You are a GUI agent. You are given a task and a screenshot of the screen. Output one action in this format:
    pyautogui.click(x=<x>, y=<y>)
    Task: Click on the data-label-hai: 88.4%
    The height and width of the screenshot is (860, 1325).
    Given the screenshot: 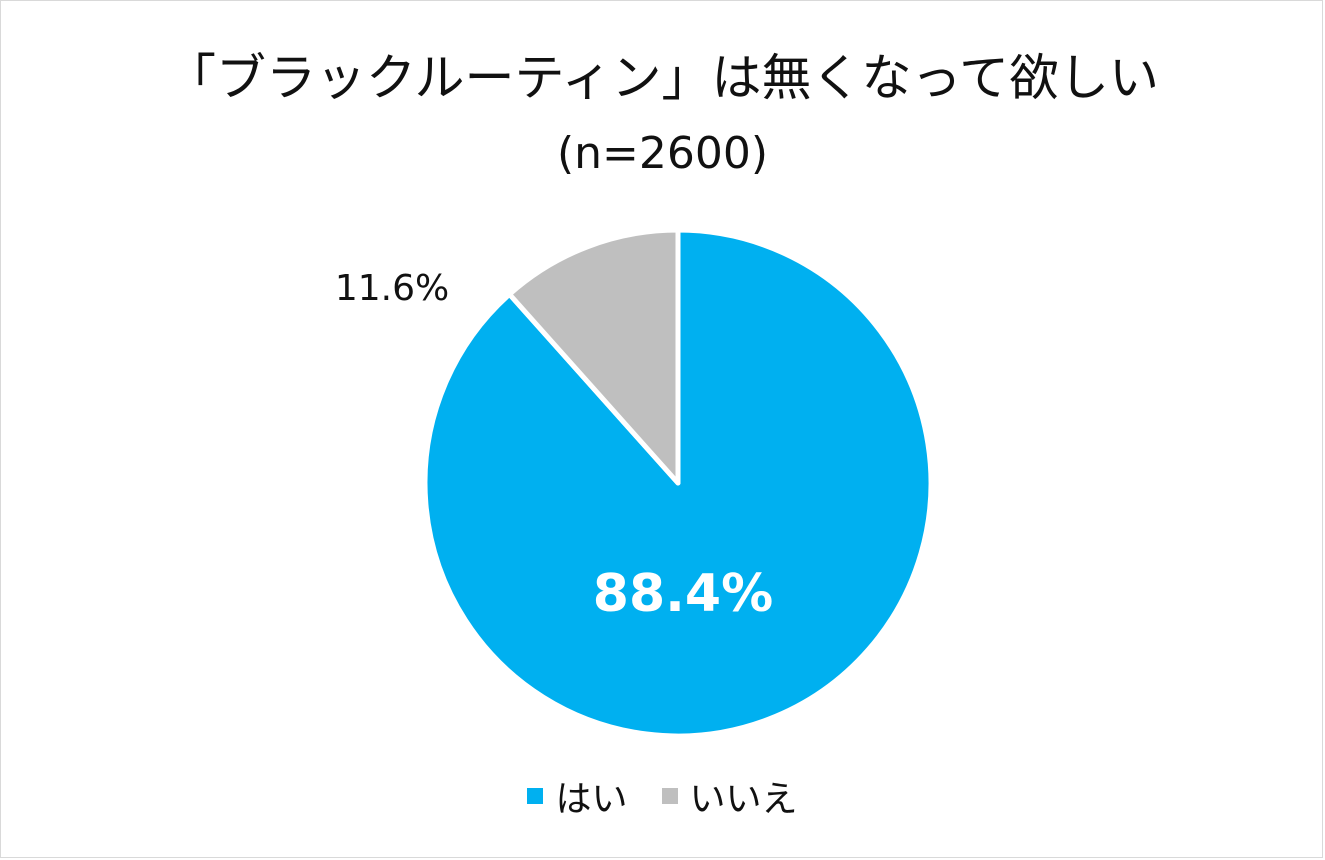 What is the action you would take?
    pyautogui.click(x=683, y=594)
    